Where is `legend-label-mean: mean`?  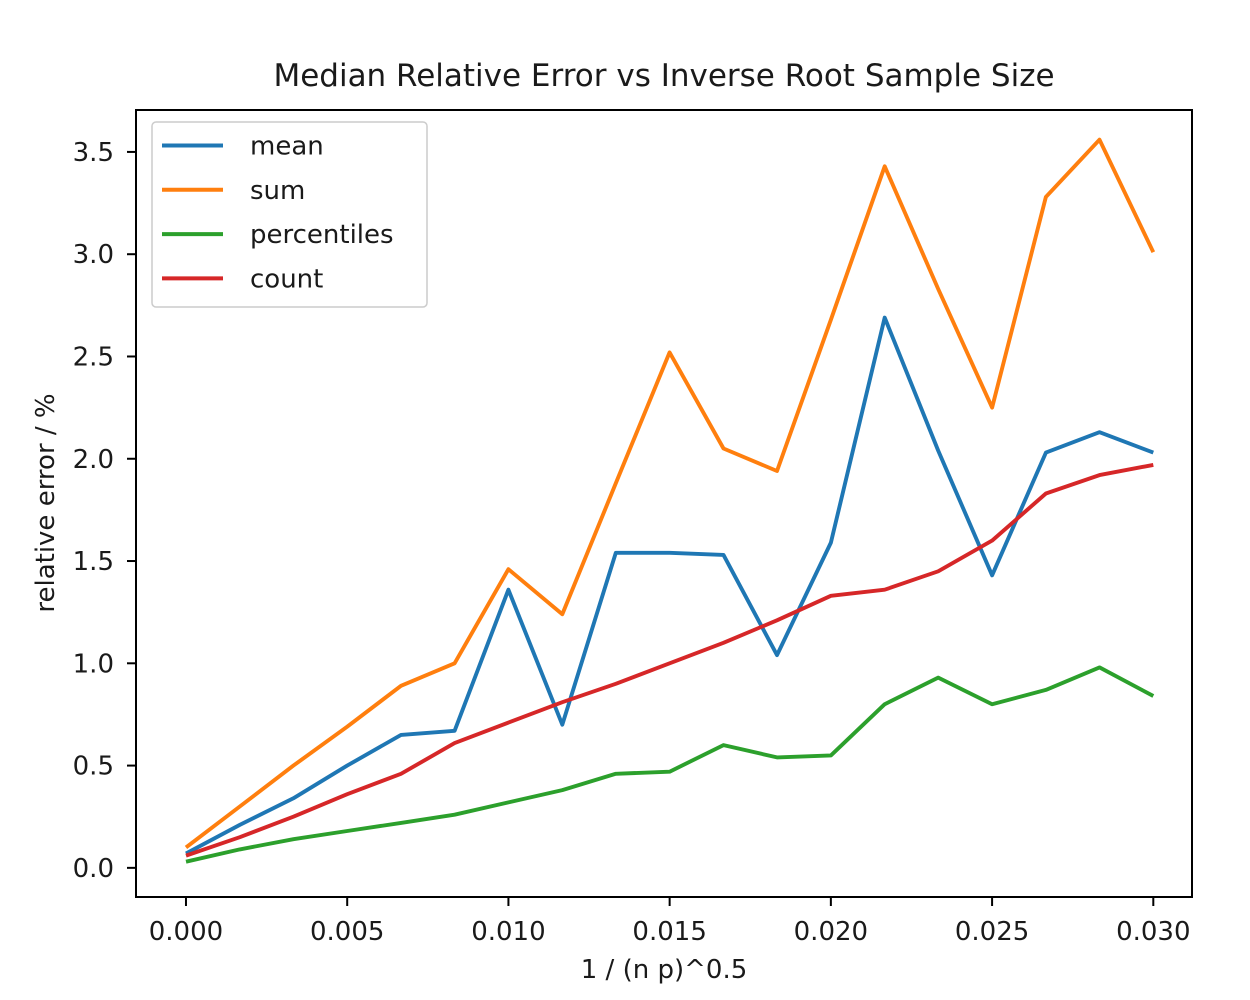
legend-label-mean: mean is located at coordinates (287, 147).